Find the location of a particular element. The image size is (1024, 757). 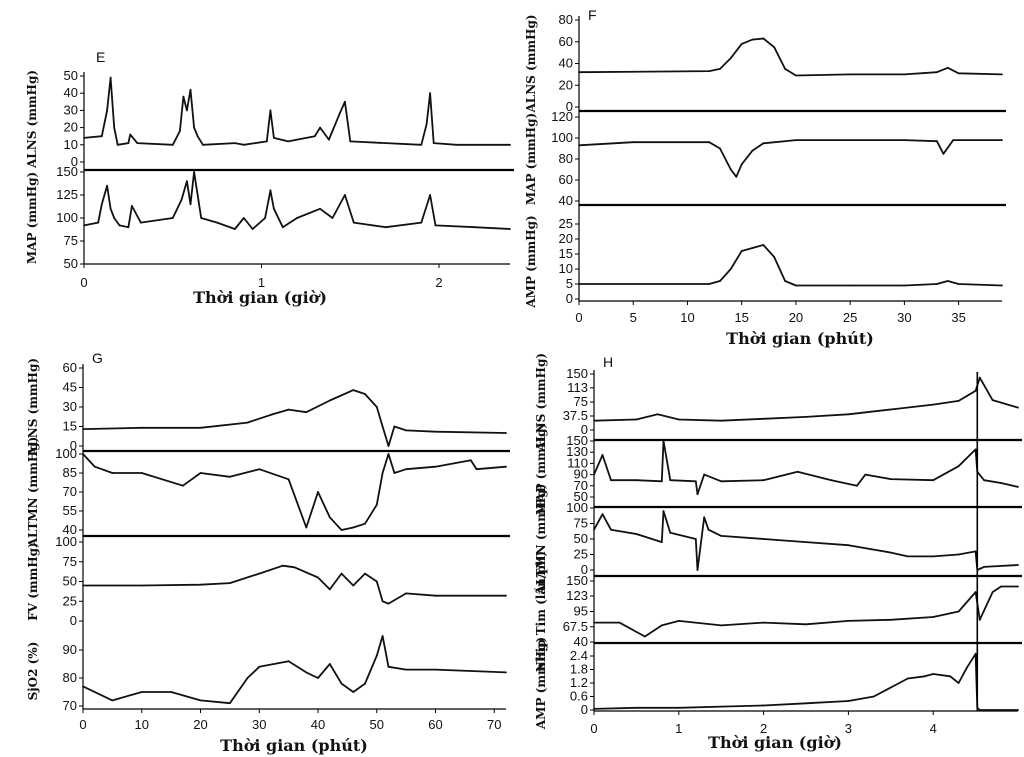

y-axis-title: AMP (mmHg) is located at coordinates (531, 261).